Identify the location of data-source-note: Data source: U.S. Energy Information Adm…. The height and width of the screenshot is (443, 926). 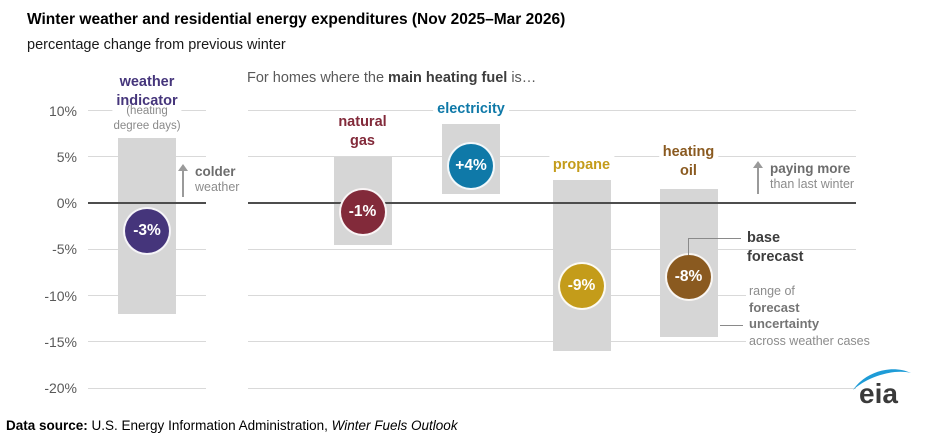
(232, 425).